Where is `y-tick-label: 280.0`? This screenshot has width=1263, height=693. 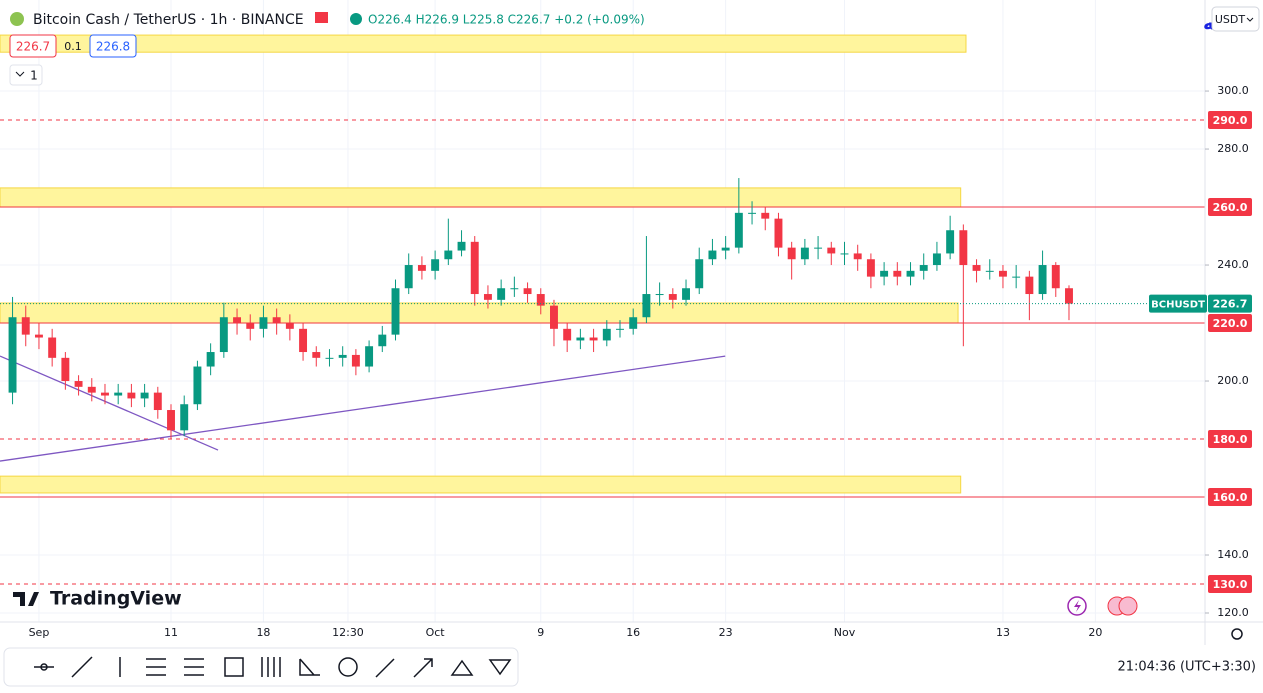 y-tick-label: 280.0 is located at coordinates (1233, 148).